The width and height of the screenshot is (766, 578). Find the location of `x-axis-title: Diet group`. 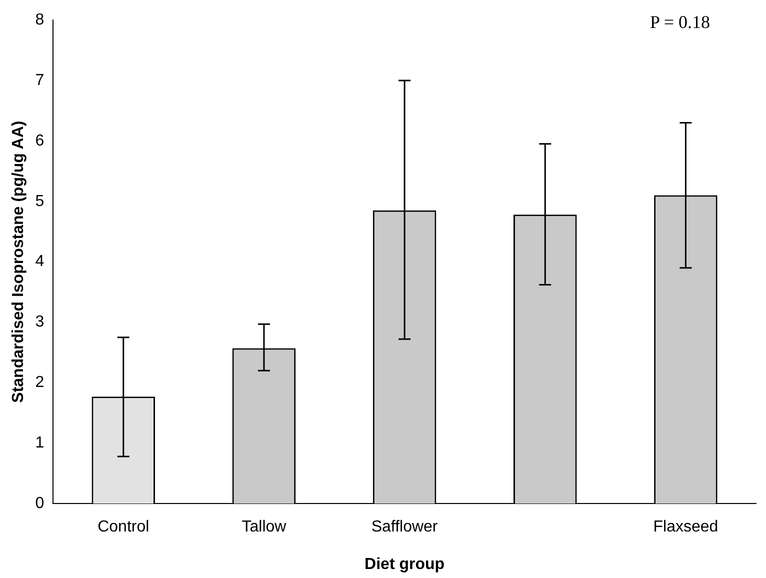

x-axis-title: Diet group is located at coordinates (404, 564).